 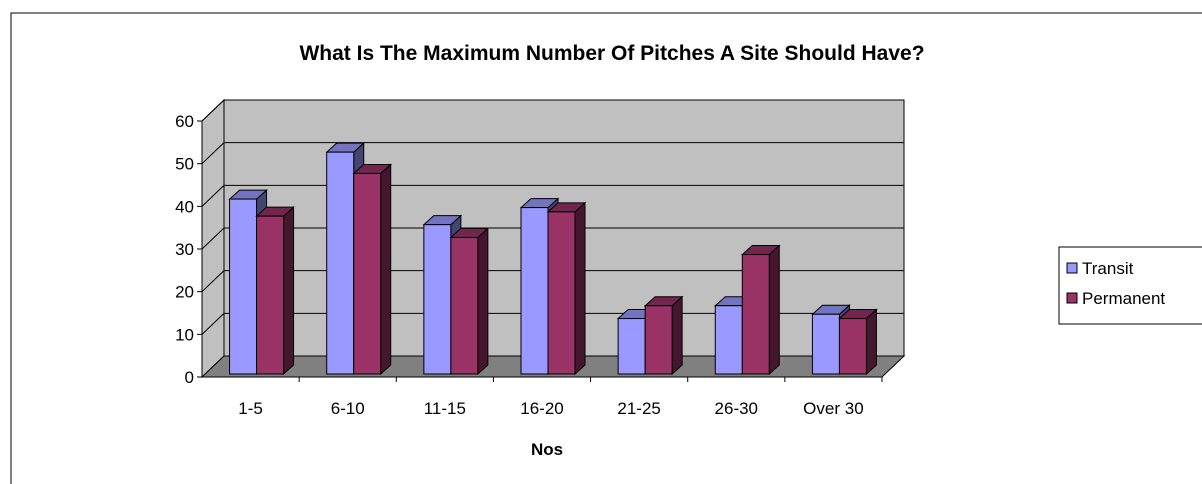 What do you see at coordinates (184, 164) in the screenshot?
I see `y-tick-label: 50` at bounding box center [184, 164].